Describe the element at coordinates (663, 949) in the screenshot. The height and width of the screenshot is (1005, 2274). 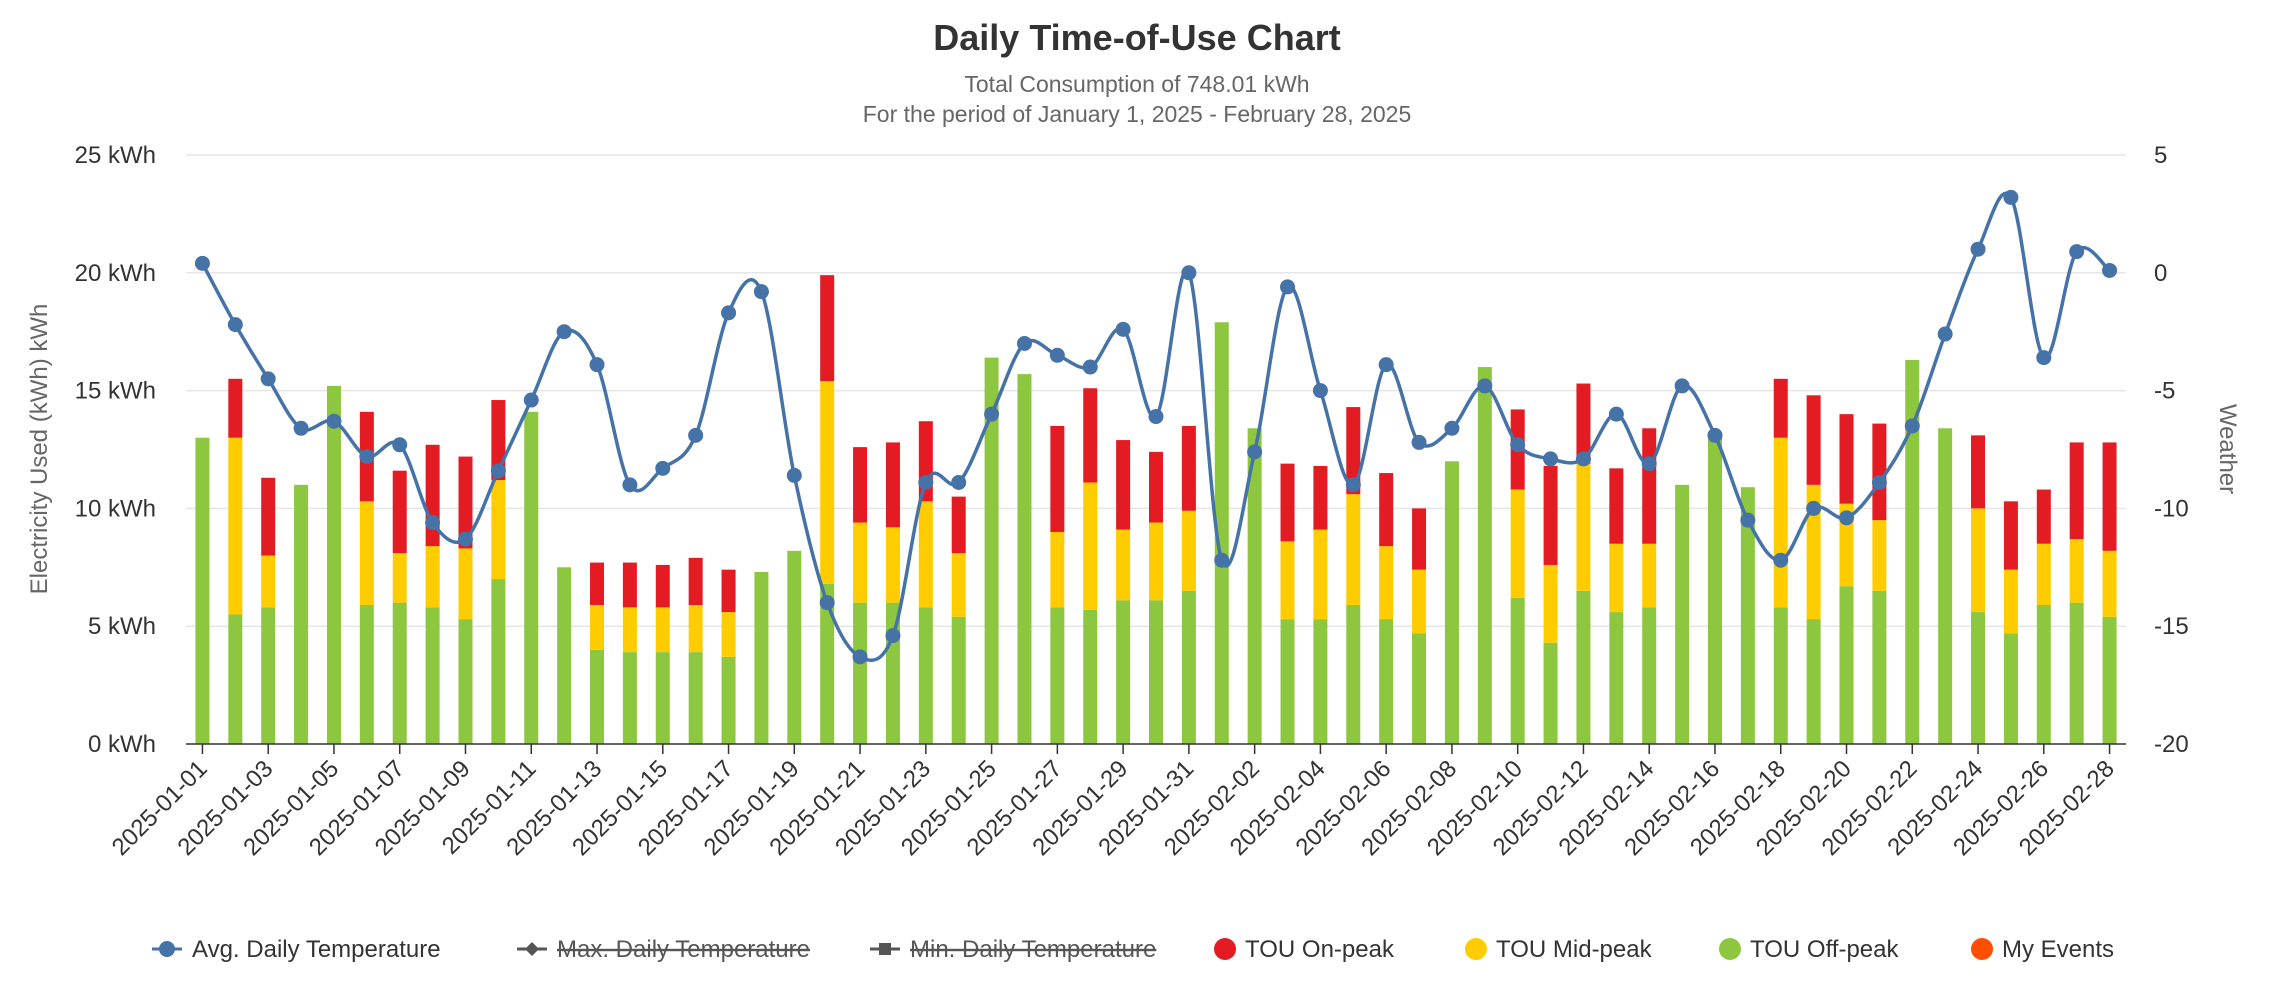
I see `legend-item-max-daily-temperature: Max. Daily Temperature` at that location.